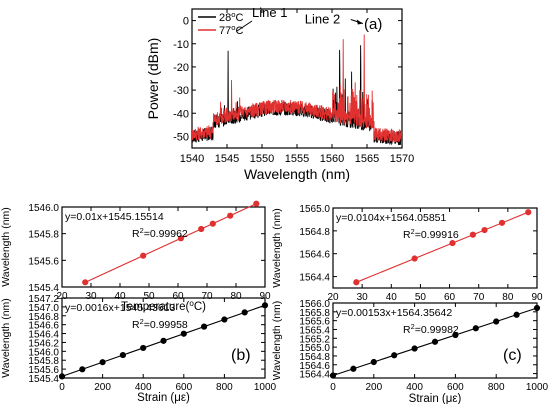 This screenshot has height=404, width=550. What do you see at coordinates (43, 343) in the screenshot?
I see `y-tick-label: 1546.2` at bounding box center [43, 343].